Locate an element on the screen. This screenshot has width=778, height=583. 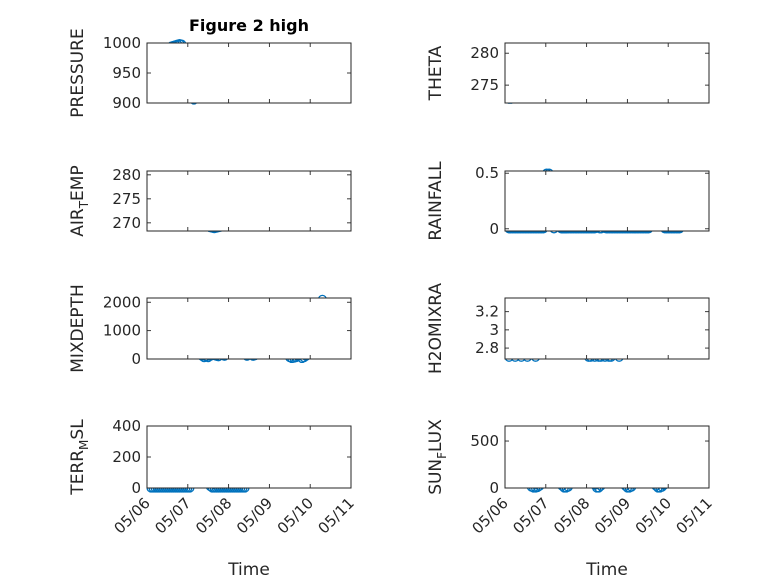
y-tick-label: 2.8 is located at coordinates (487, 348).